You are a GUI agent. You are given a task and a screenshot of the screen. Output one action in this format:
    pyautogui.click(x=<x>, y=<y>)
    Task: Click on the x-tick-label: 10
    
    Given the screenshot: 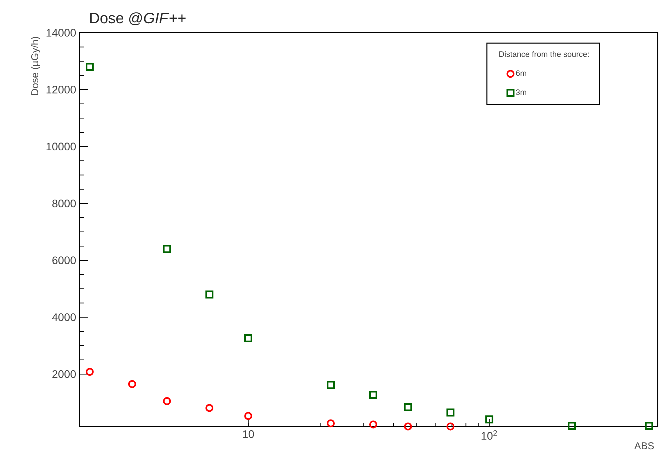 What is the action you would take?
    pyautogui.click(x=248, y=434)
    